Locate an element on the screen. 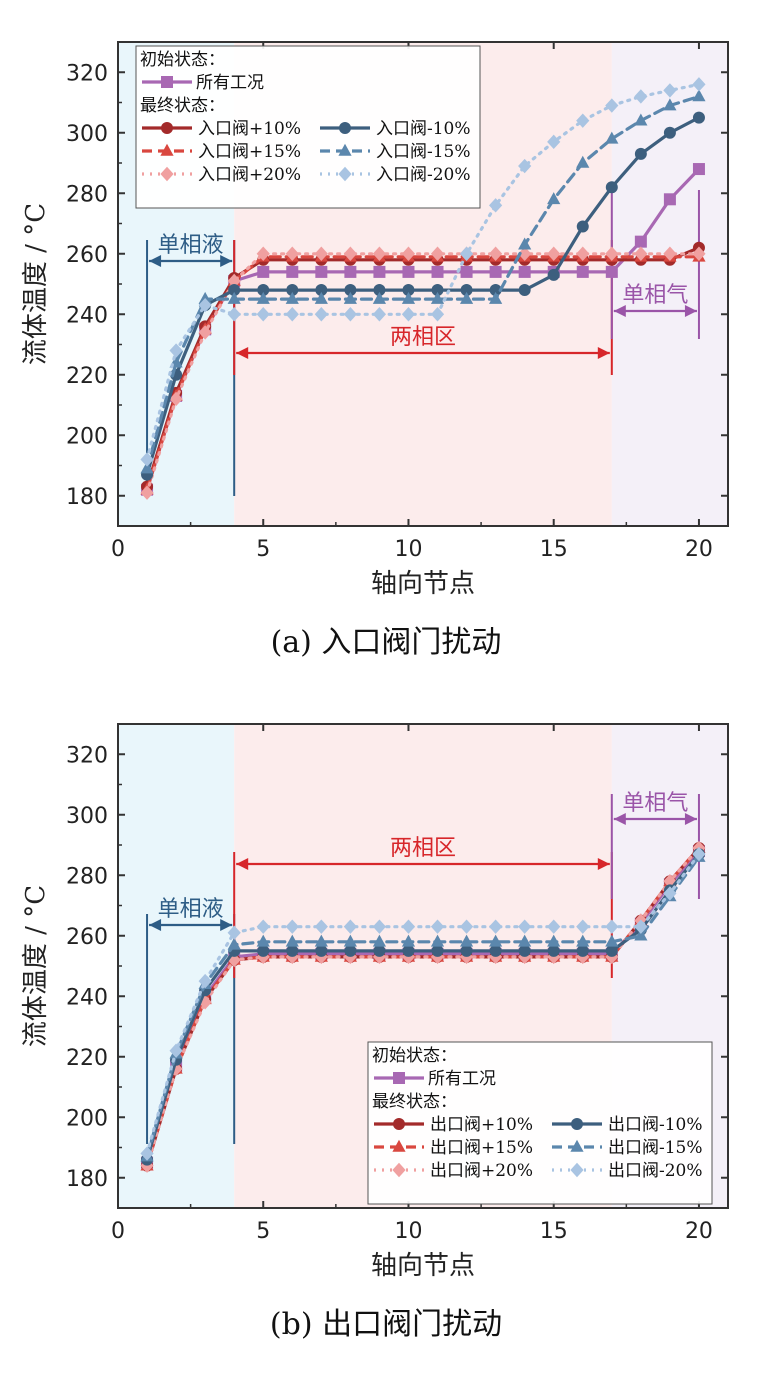 The width and height of the screenshot is (773, 1386). y-tick-label: 240 is located at coordinates (87, 997).